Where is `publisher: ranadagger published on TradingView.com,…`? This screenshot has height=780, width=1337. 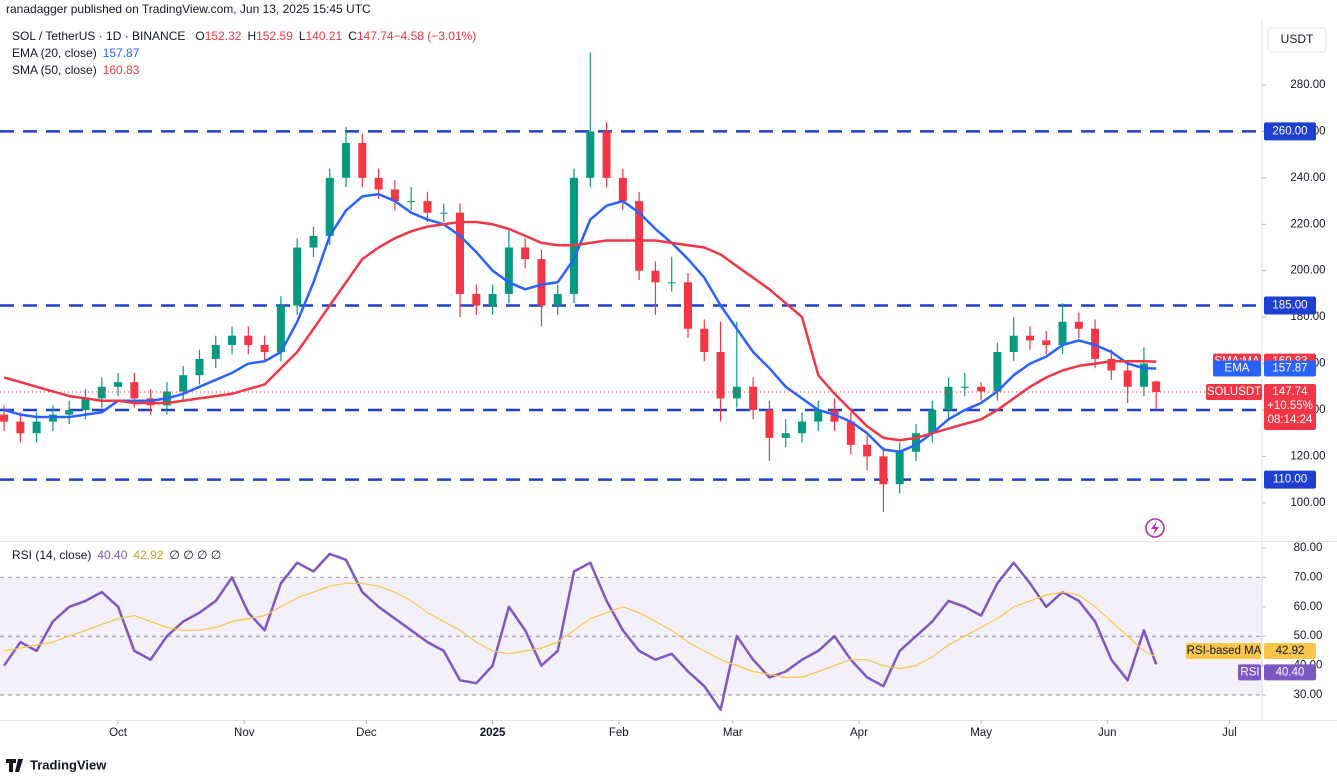
publisher: ranadagger published on TradingView.com,… is located at coordinates (188, 9).